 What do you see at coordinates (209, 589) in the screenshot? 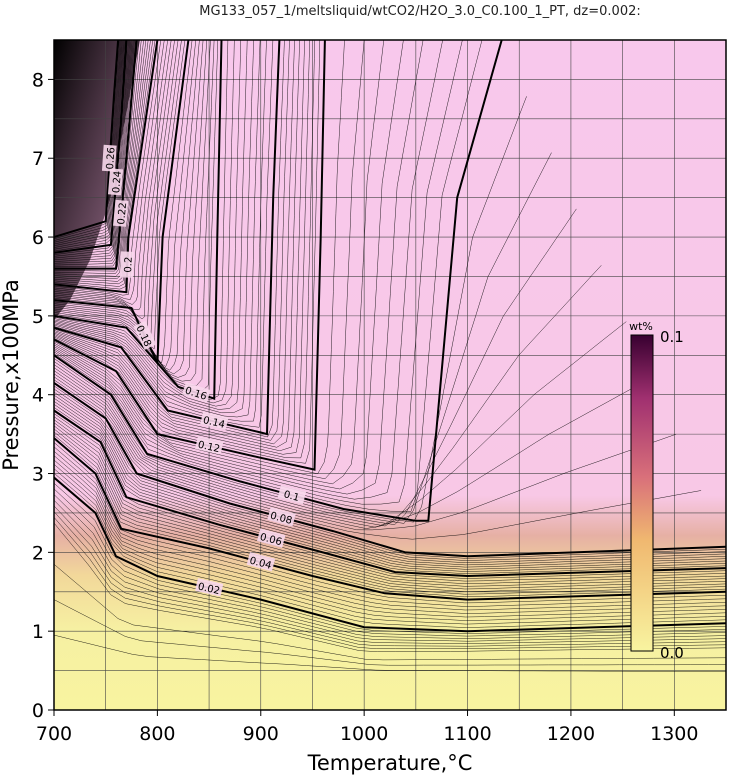
I see `svg-text: 0.02` at bounding box center [209, 589].